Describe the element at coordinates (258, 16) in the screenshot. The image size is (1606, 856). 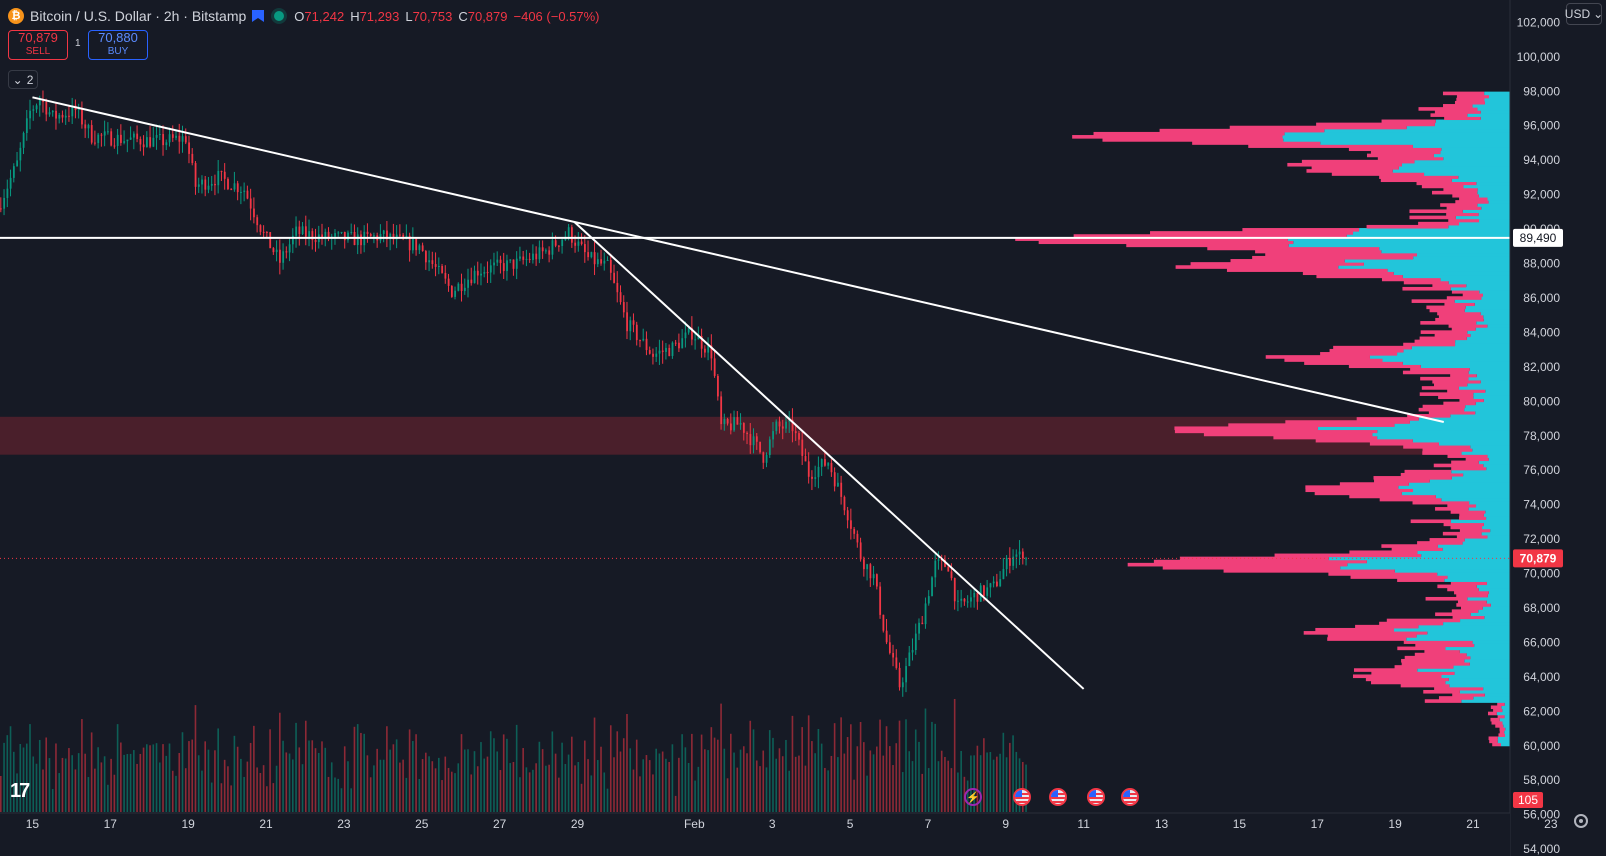
I see `flag-icon` at that location.